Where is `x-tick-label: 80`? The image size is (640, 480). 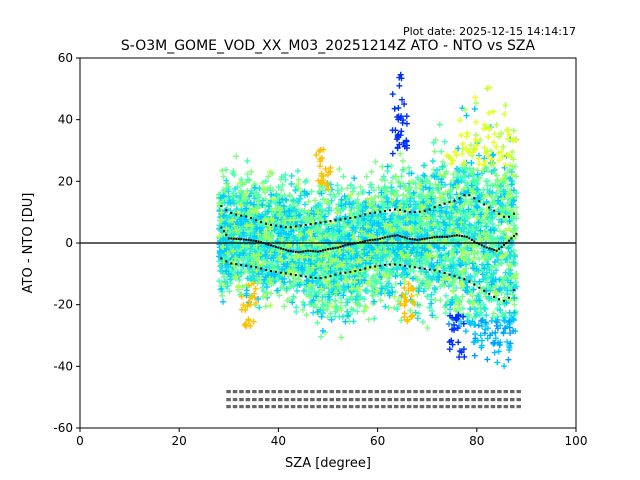
x-tick-label: 80 is located at coordinates (476, 441).